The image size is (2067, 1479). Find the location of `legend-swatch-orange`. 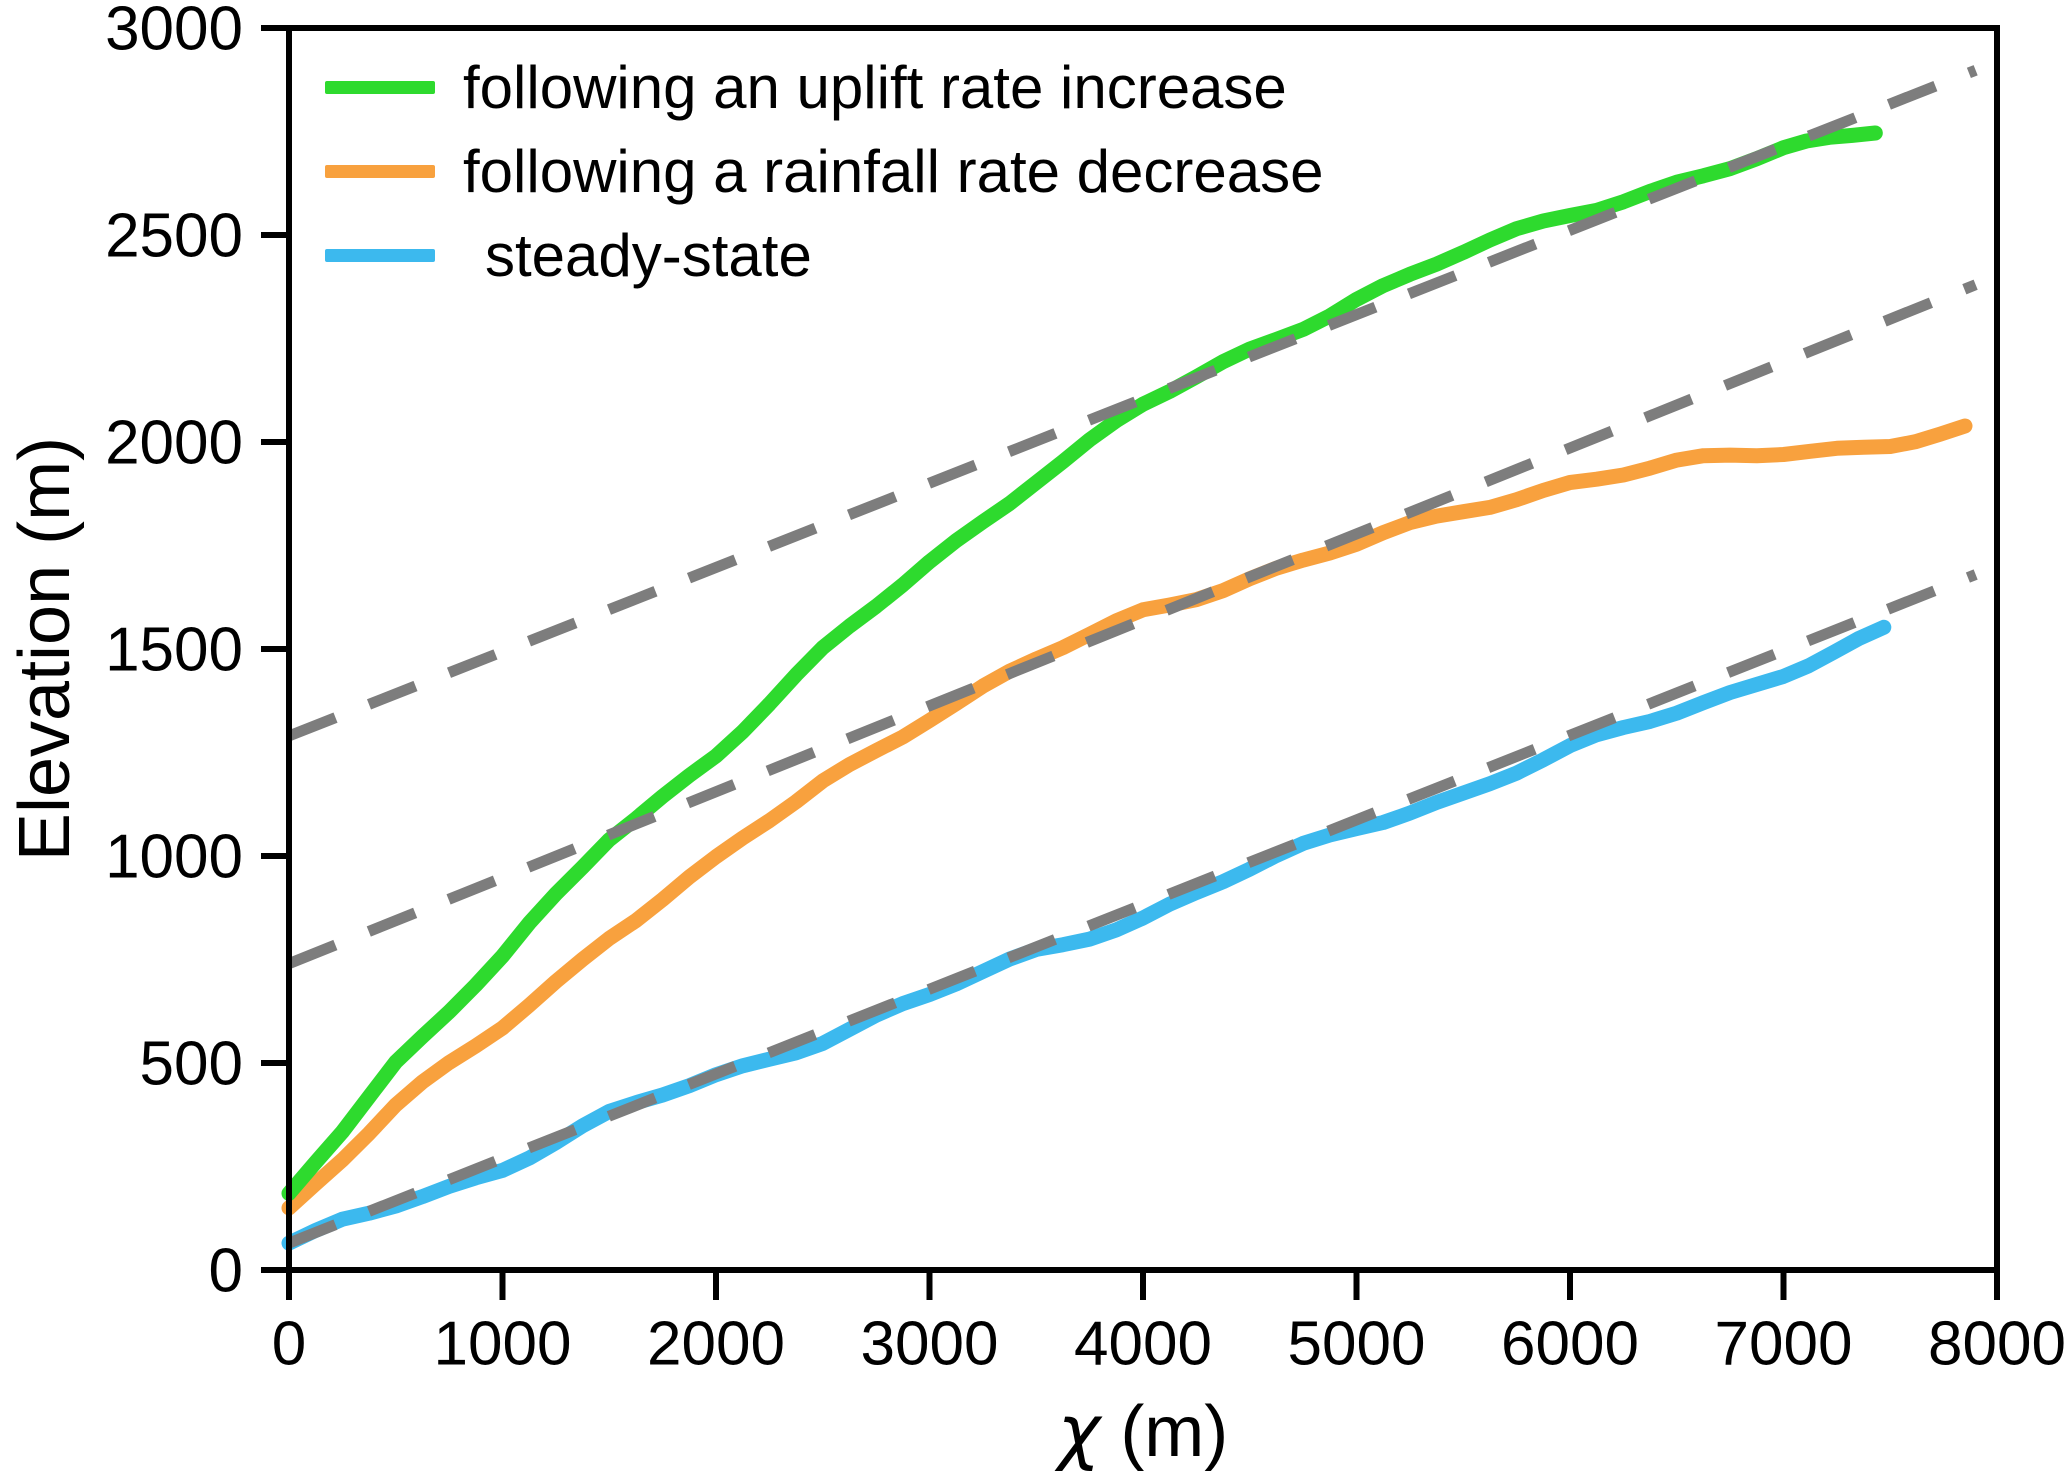

legend-swatch-orange is located at coordinates (380, 171).